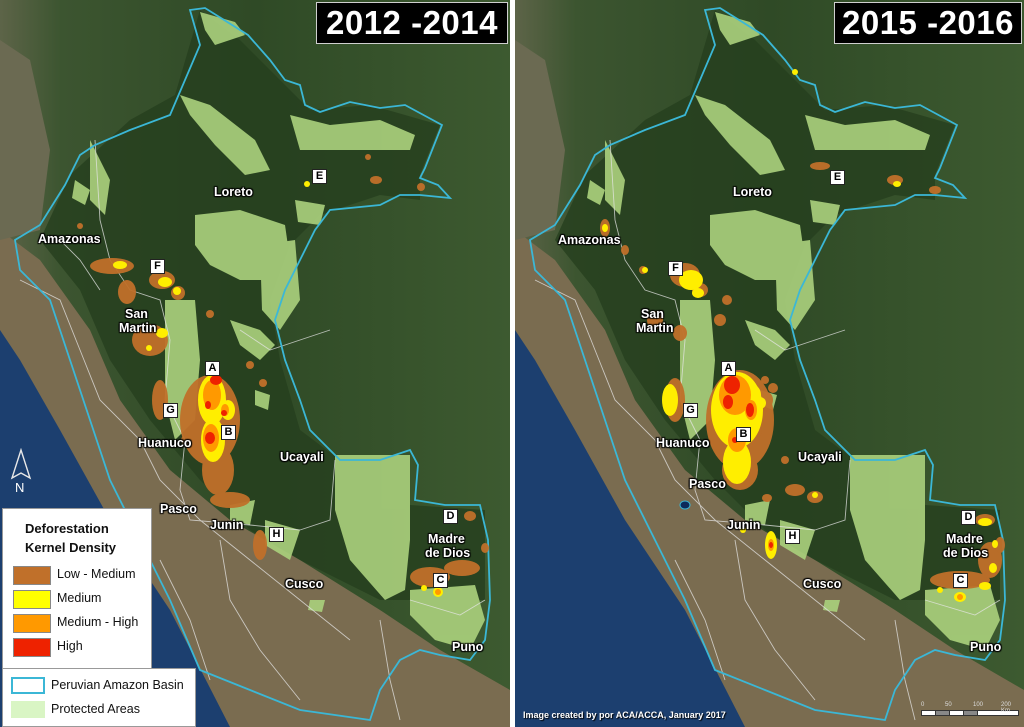 Image resolution: width=1024 pixels, height=727 pixels. What do you see at coordinates (21, 463) in the screenshot?
I see `north-arrow-icon` at bounding box center [21, 463].